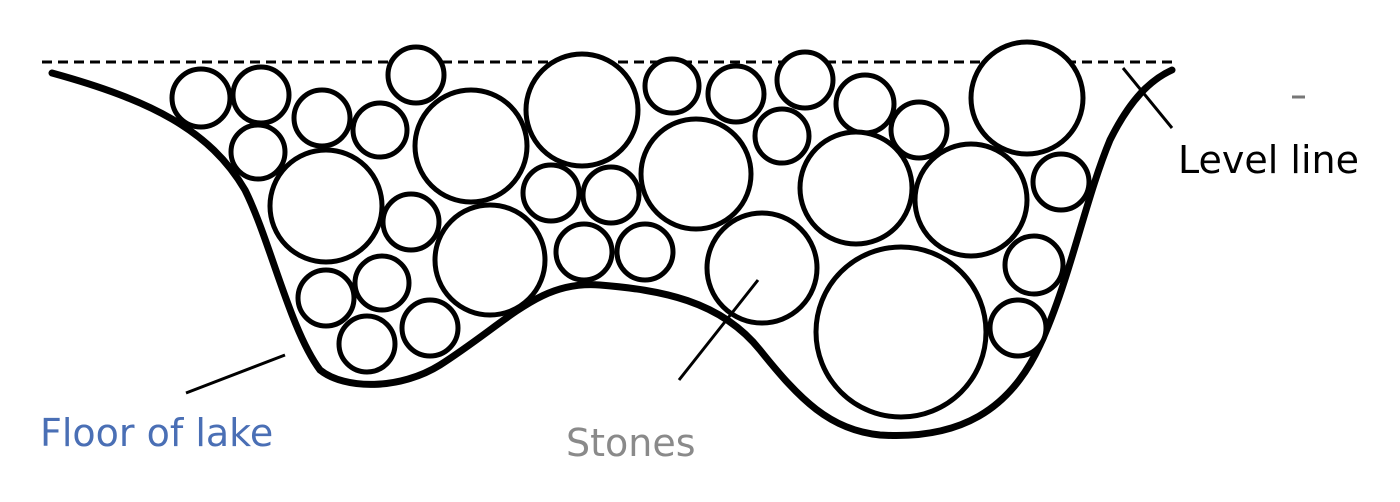 This screenshot has width=1400, height=502. I want to click on floor-leader, so click(235, 374).